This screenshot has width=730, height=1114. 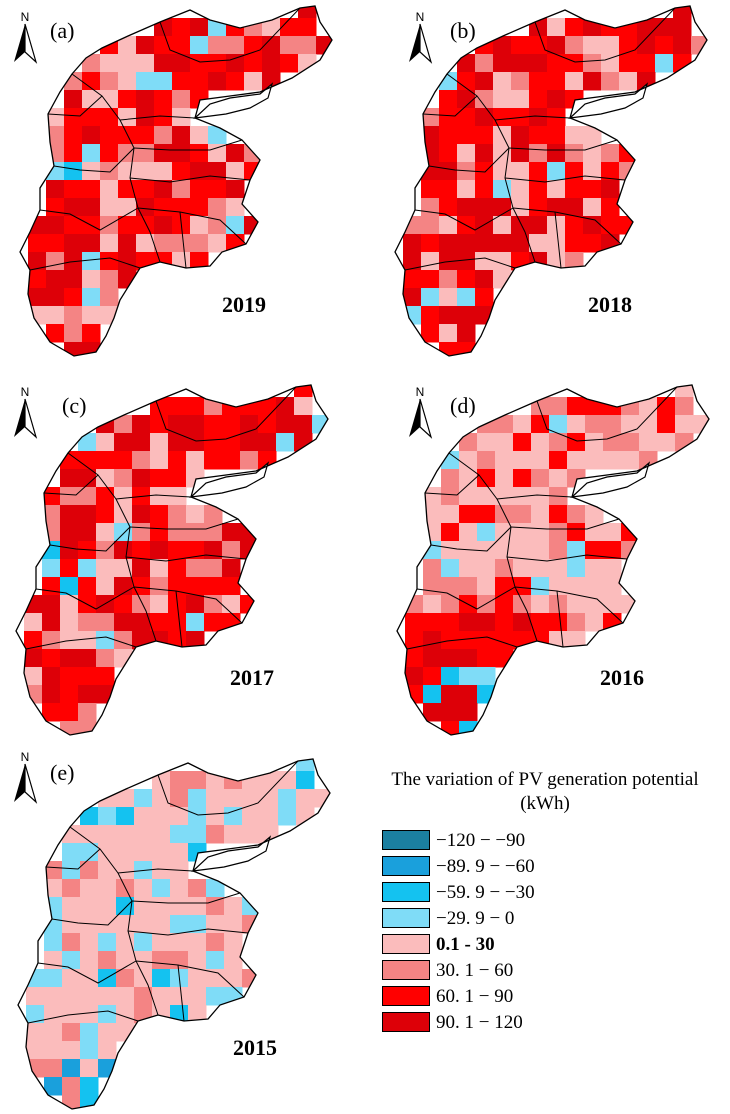 What do you see at coordinates (479, 1022) in the screenshot?
I see `legend-label: 90. 1 − 120` at bounding box center [479, 1022].